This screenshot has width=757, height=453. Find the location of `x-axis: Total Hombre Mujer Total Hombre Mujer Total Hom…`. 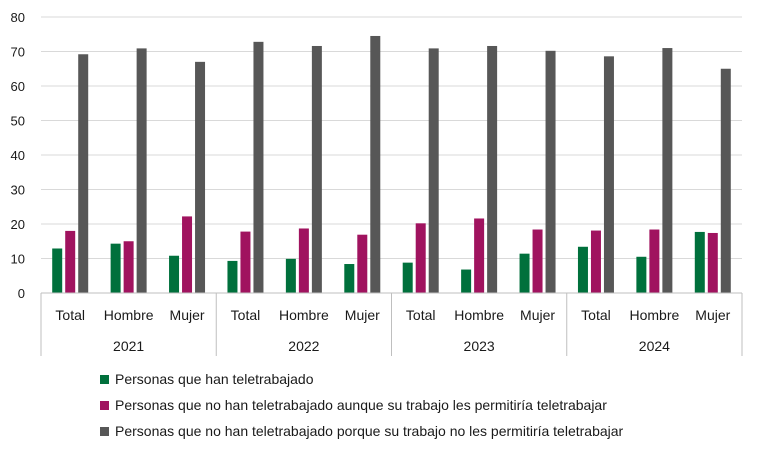

x-axis: Total Hombre Mujer Total Hombre Mujer Total Hom… is located at coordinates (391, 324).